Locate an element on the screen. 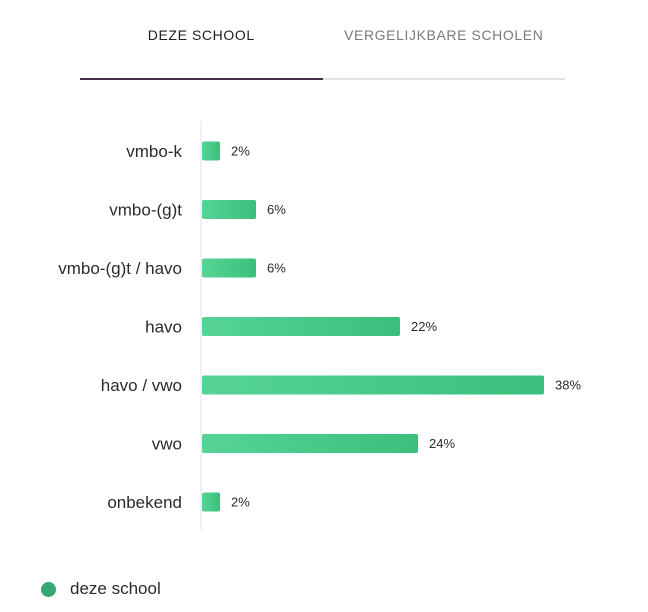  category-label: havo / vwo is located at coordinates (141, 385).